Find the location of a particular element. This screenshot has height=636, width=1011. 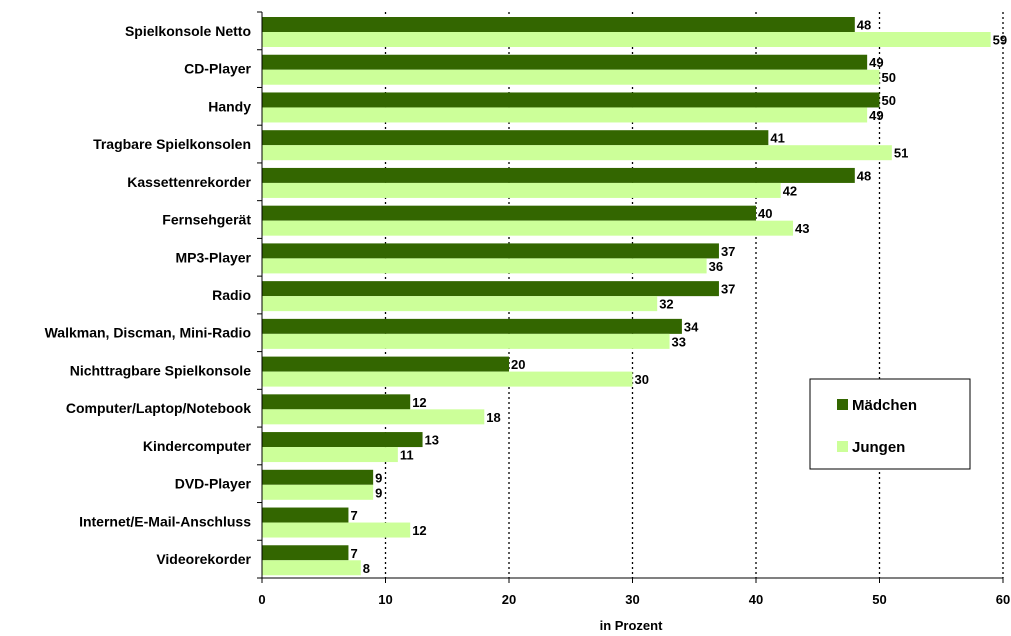

category-label: Internet/E-Mail-Anschluss is located at coordinates (165, 521).